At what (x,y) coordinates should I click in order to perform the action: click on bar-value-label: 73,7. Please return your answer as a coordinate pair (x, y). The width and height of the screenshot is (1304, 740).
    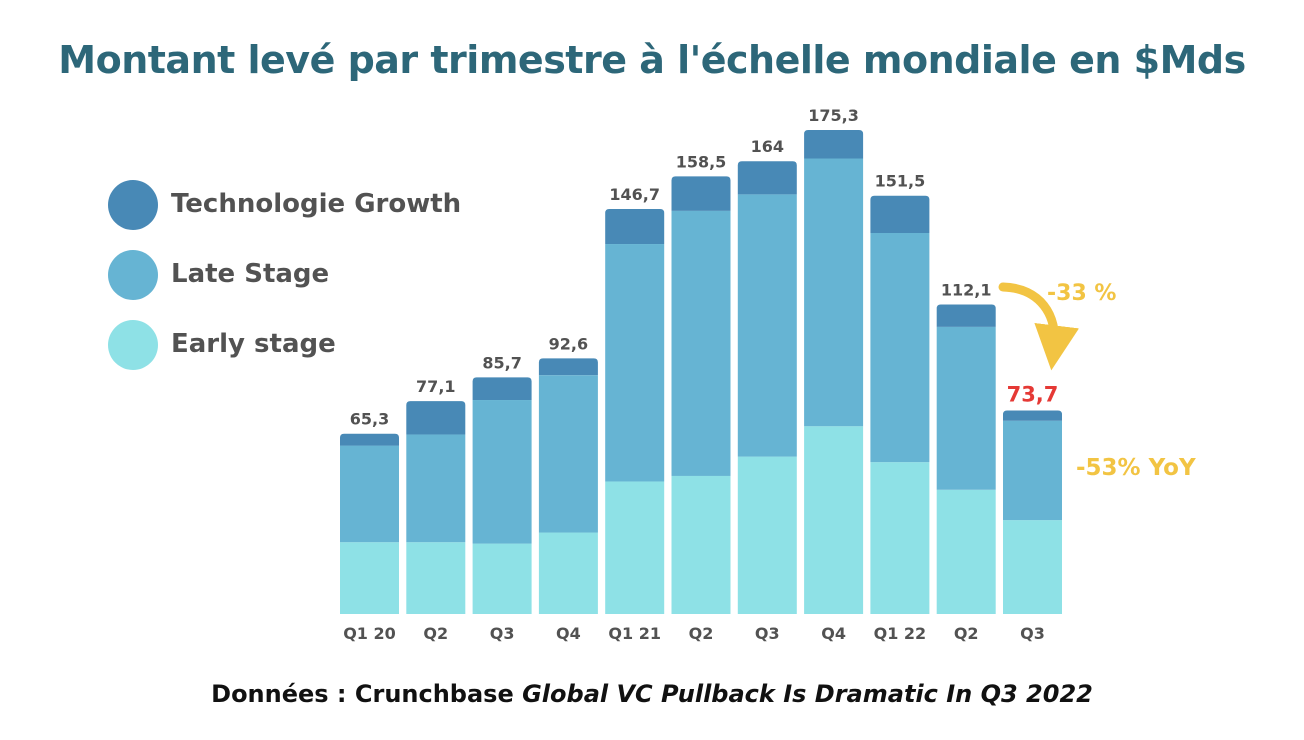
    Looking at the image, I should click on (1033, 395).